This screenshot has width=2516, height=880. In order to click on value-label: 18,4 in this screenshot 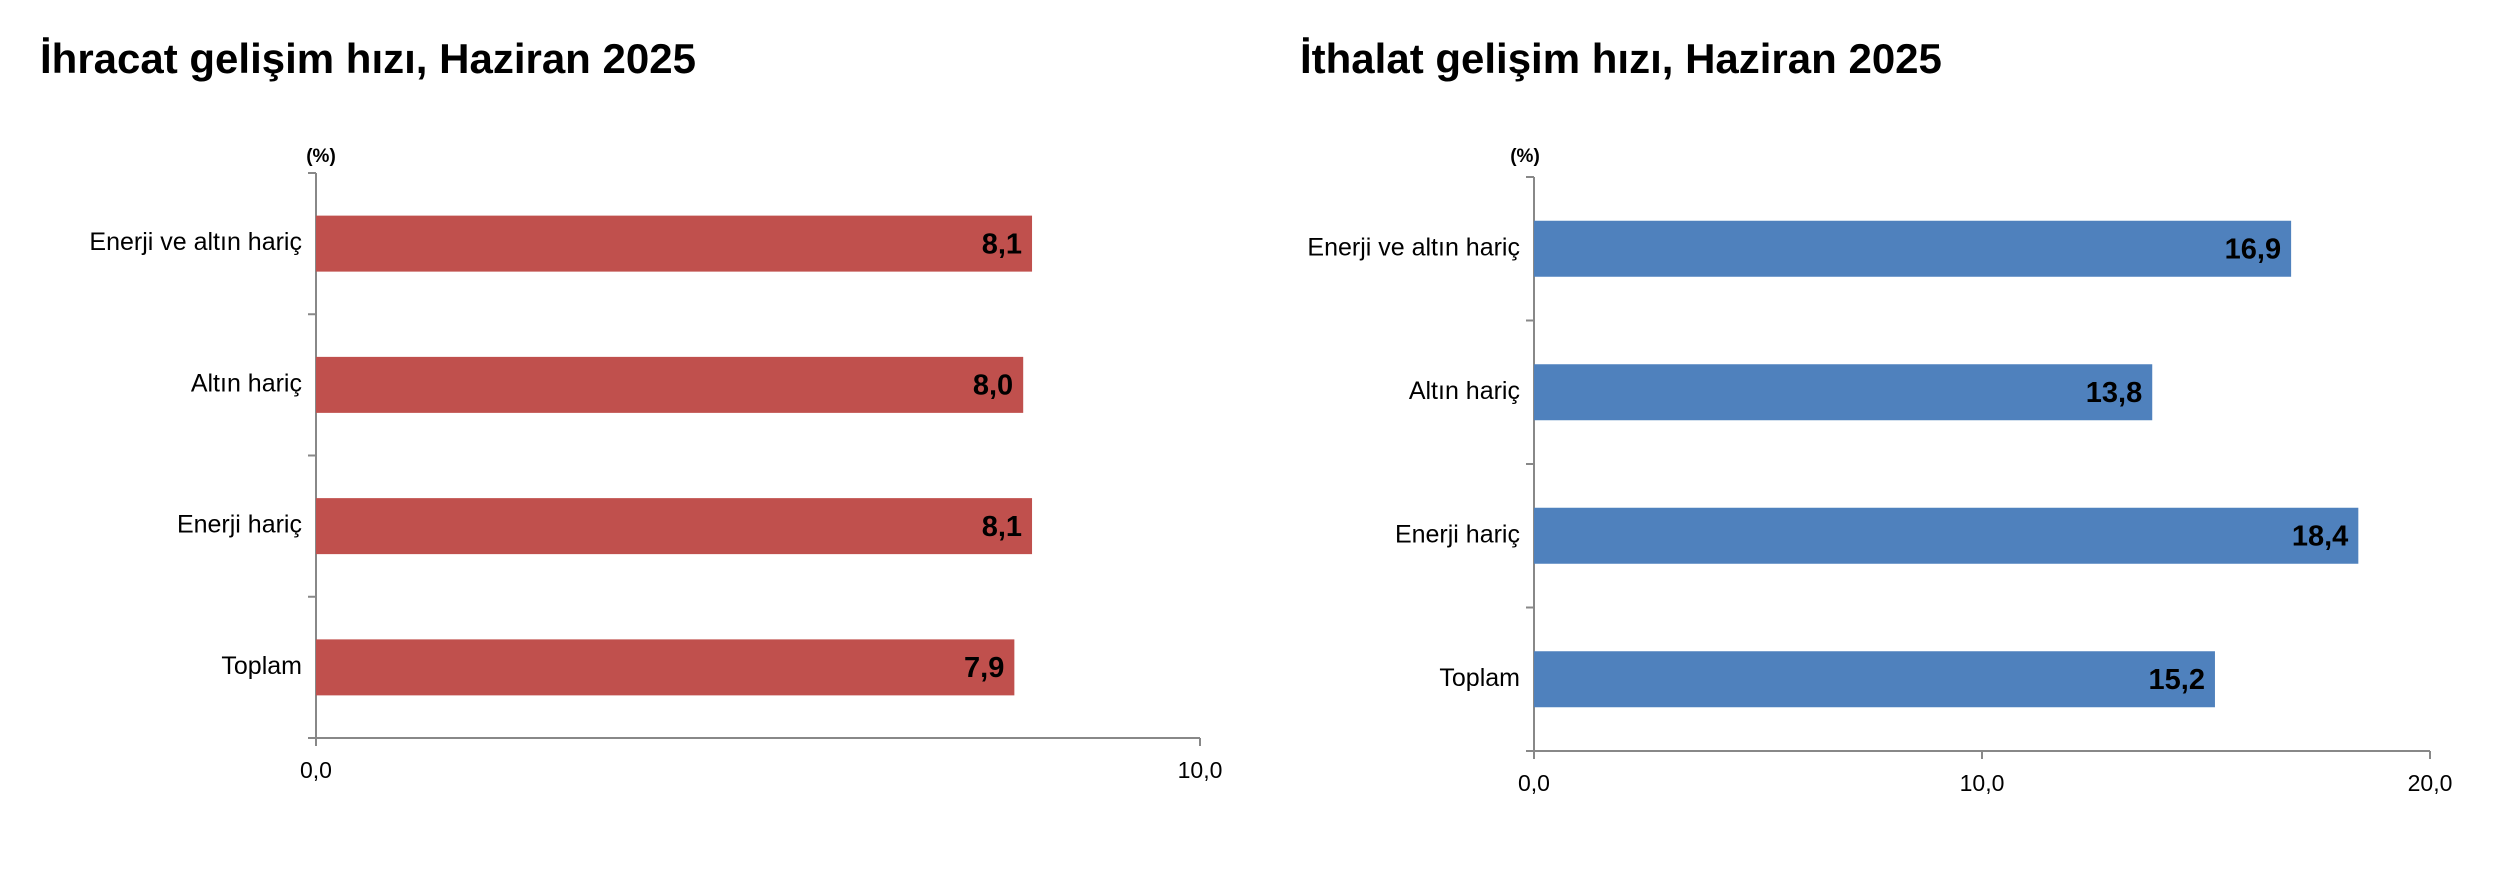, I will do `click(2320, 536)`.